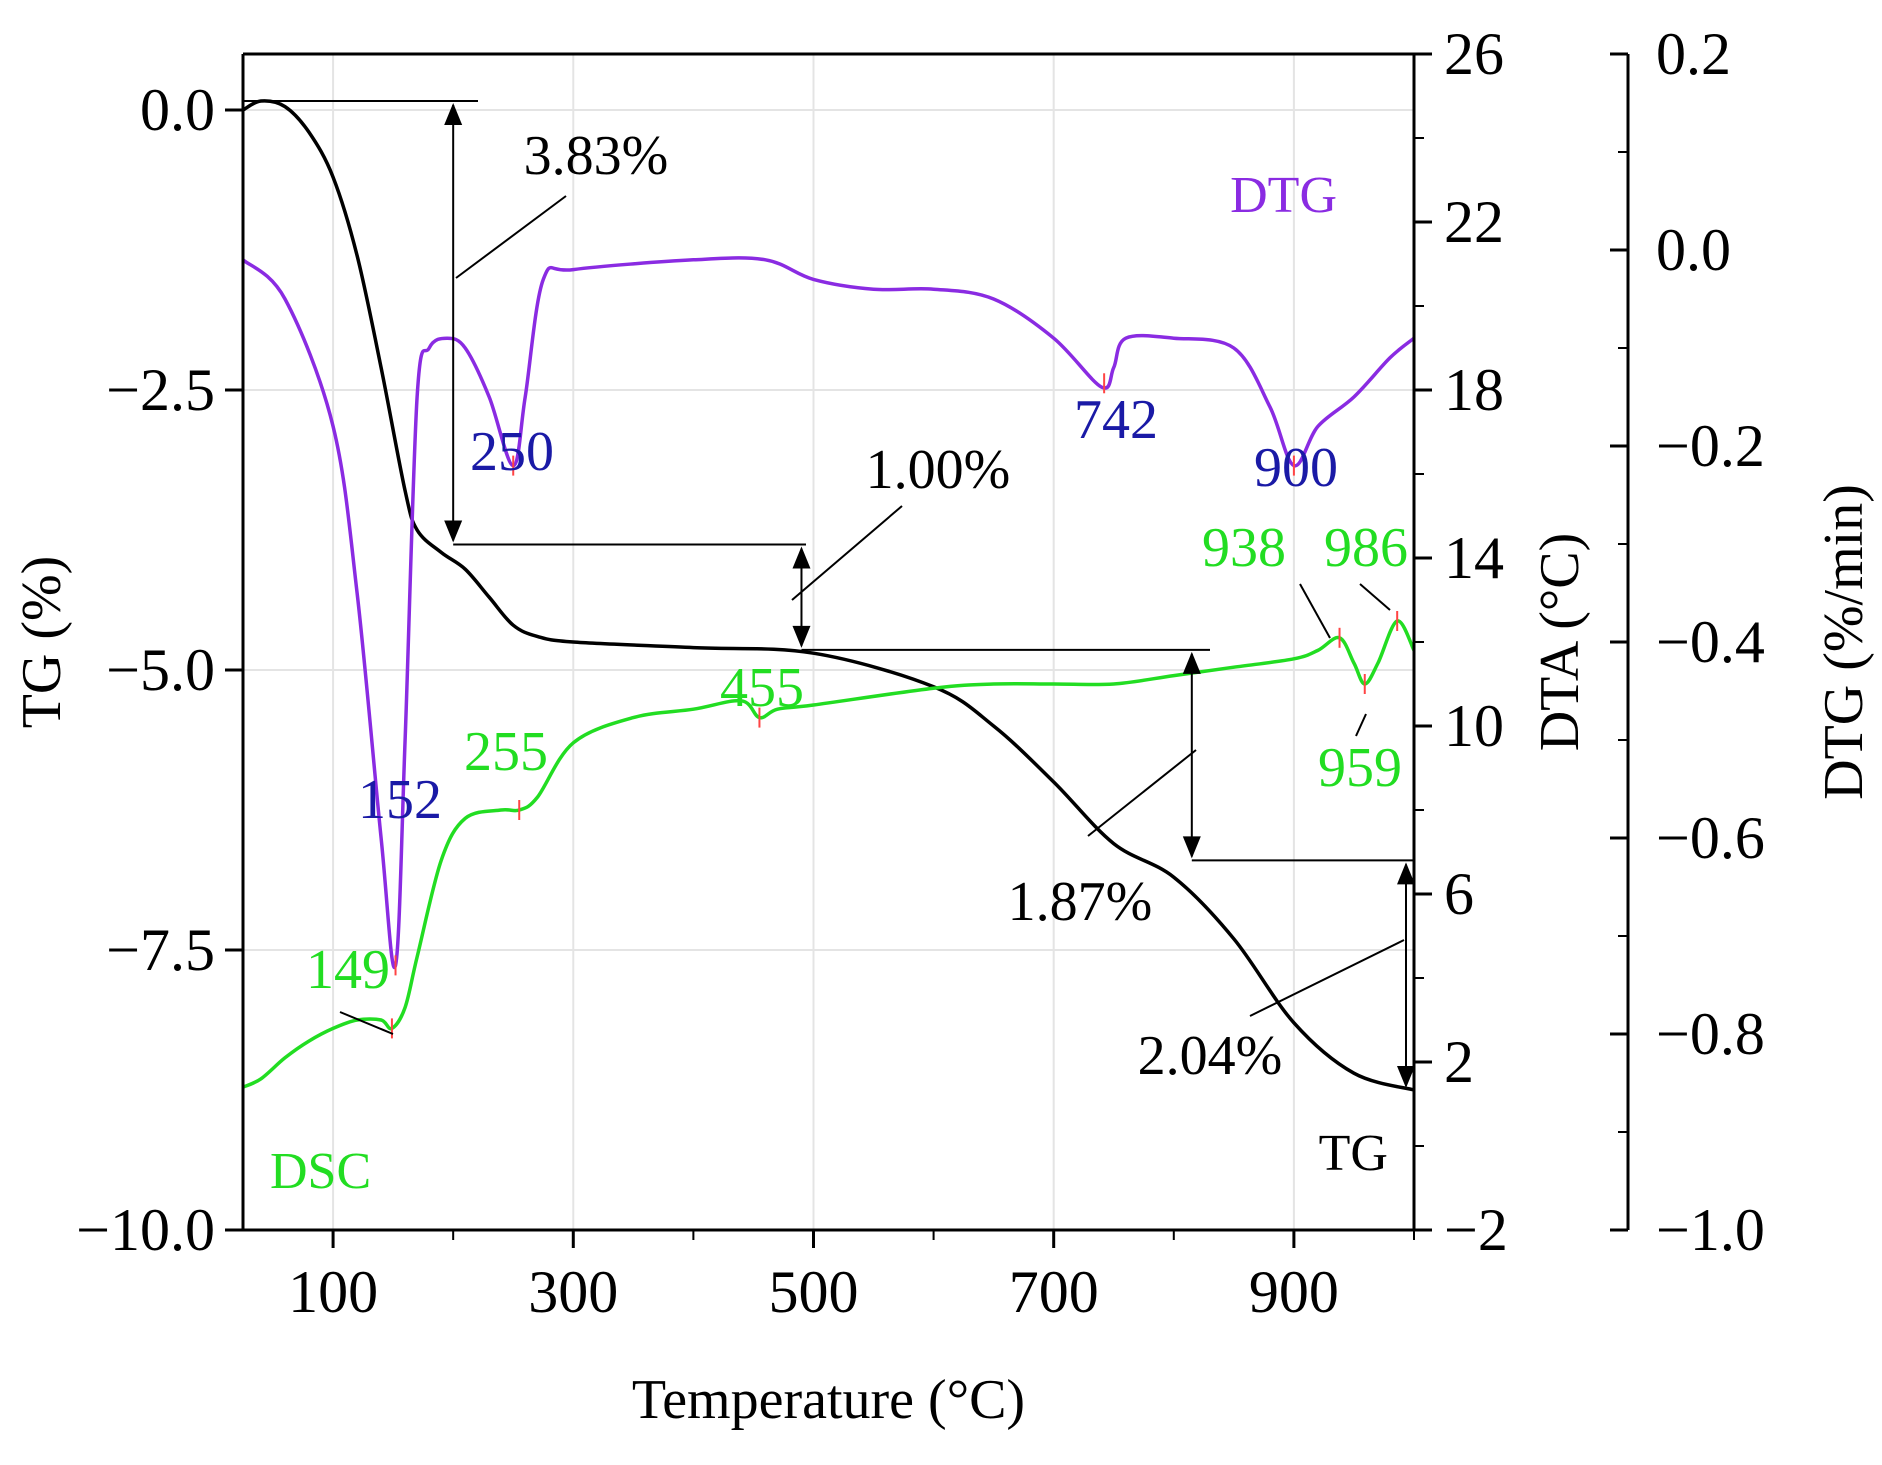 This screenshot has height=1465, width=1882. Describe the element at coordinates (1474, 726) in the screenshot. I see `dta-tick-label: 10` at that location.